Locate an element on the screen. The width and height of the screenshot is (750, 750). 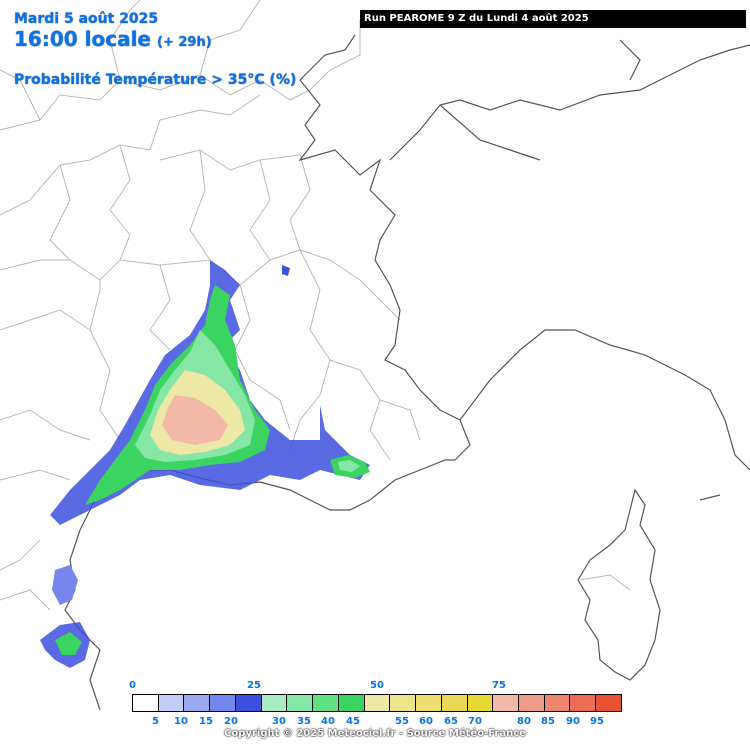
field-spot is located at coordinates (286, 270).